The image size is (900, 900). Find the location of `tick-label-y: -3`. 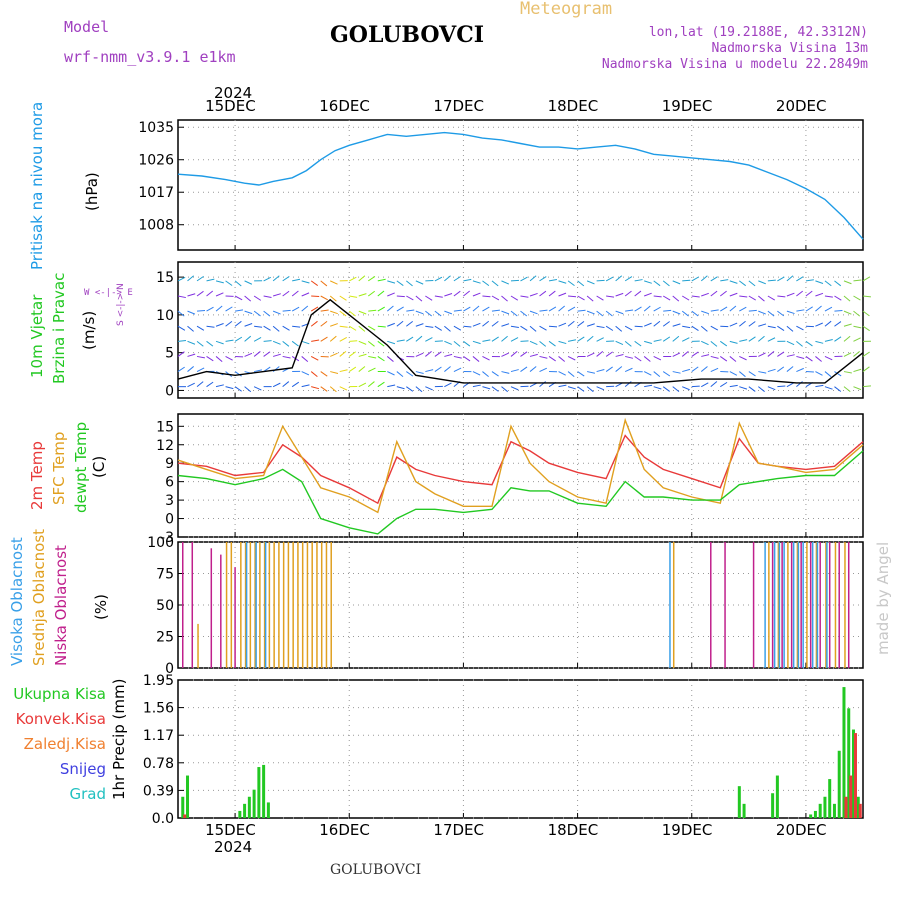

tick-label-y: -3 is located at coordinates (167, 538).